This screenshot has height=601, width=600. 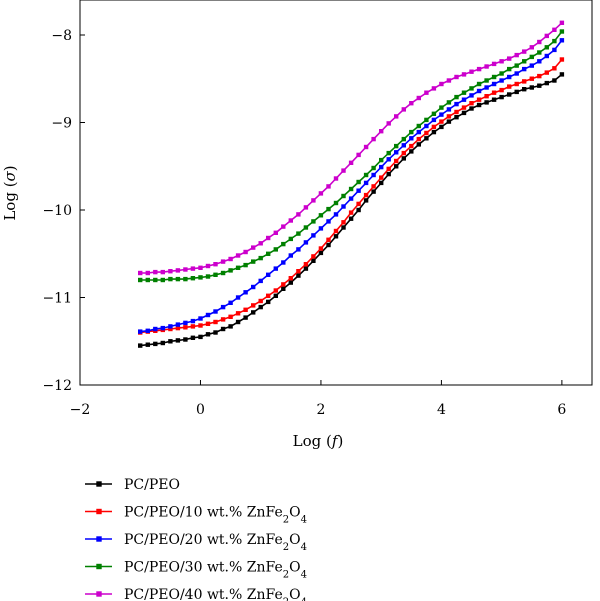 What do you see at coordinates (215, 515) in the screenshot?
I see `legend-label: PC/PEO/10 wt.% ZnFe2O4` at bounding box center [215, 515].